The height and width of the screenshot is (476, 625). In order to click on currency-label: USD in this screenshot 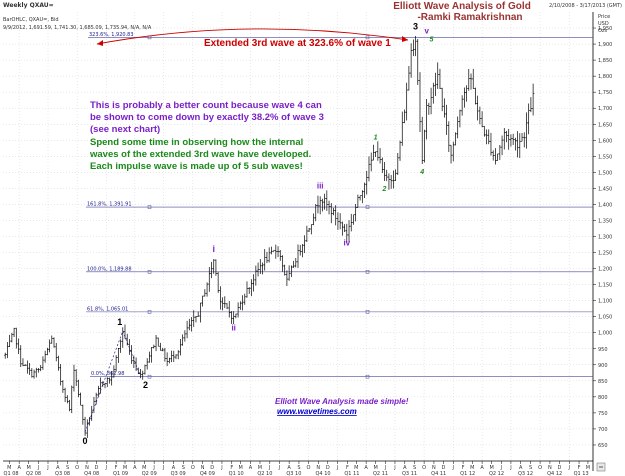, I will do `click(603, 24)`.